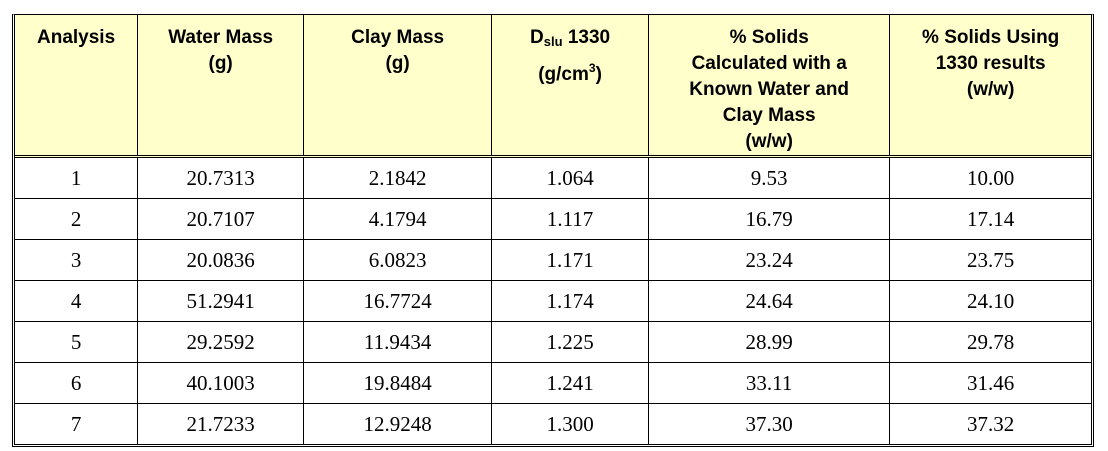  What do you see at coordinates (537, 37) in the screenshot?
I see `density-symbol: D` at bounding box center [537, 37].